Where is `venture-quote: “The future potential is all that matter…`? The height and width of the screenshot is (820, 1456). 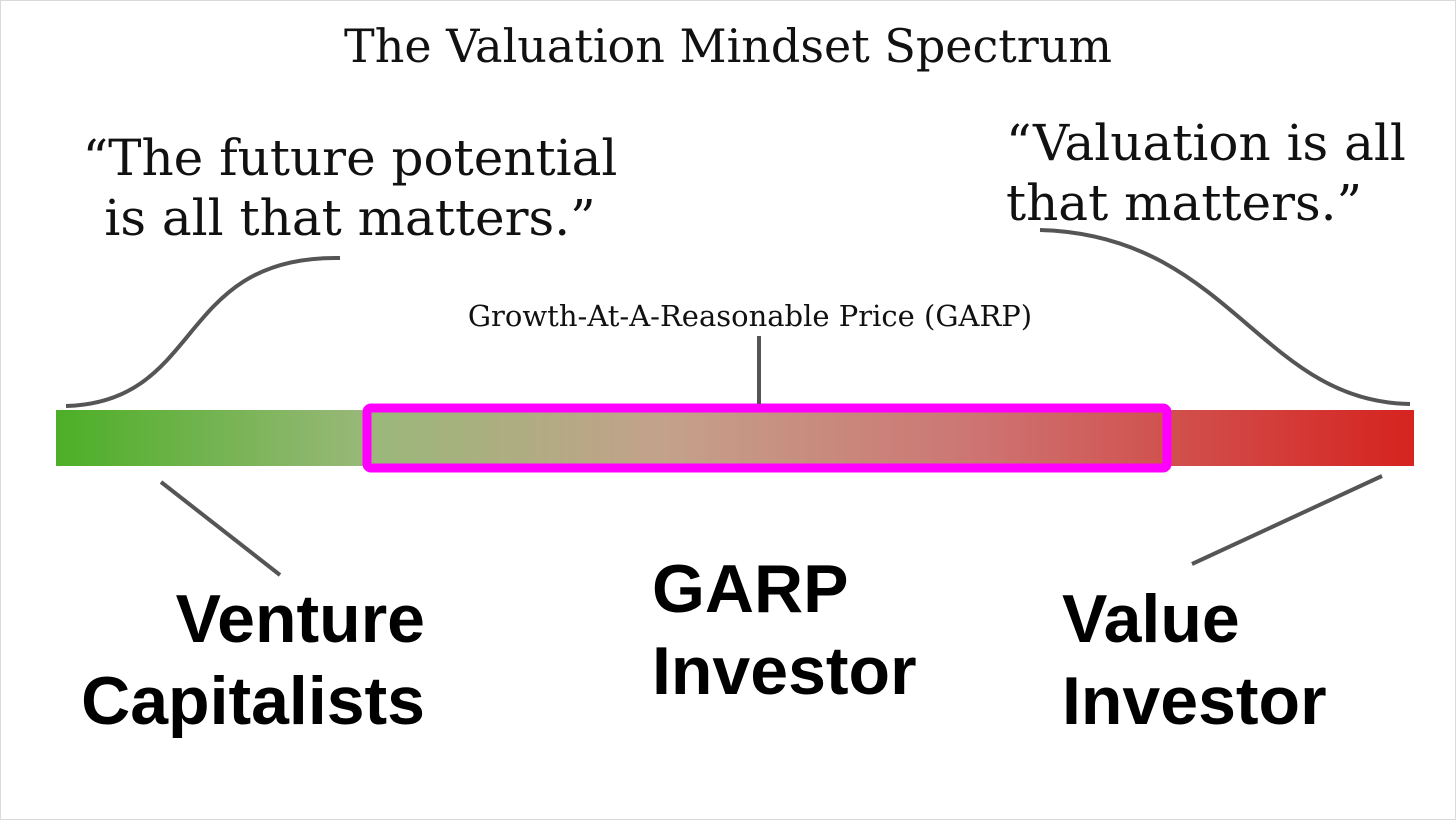 venture-quote: “The future potential is all that matter… is located at coordinates (350, 188).